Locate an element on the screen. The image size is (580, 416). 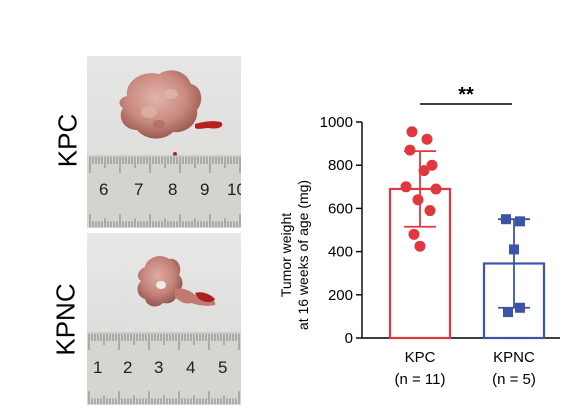
ruler-number: 7 is located at coordinates (138, 189).